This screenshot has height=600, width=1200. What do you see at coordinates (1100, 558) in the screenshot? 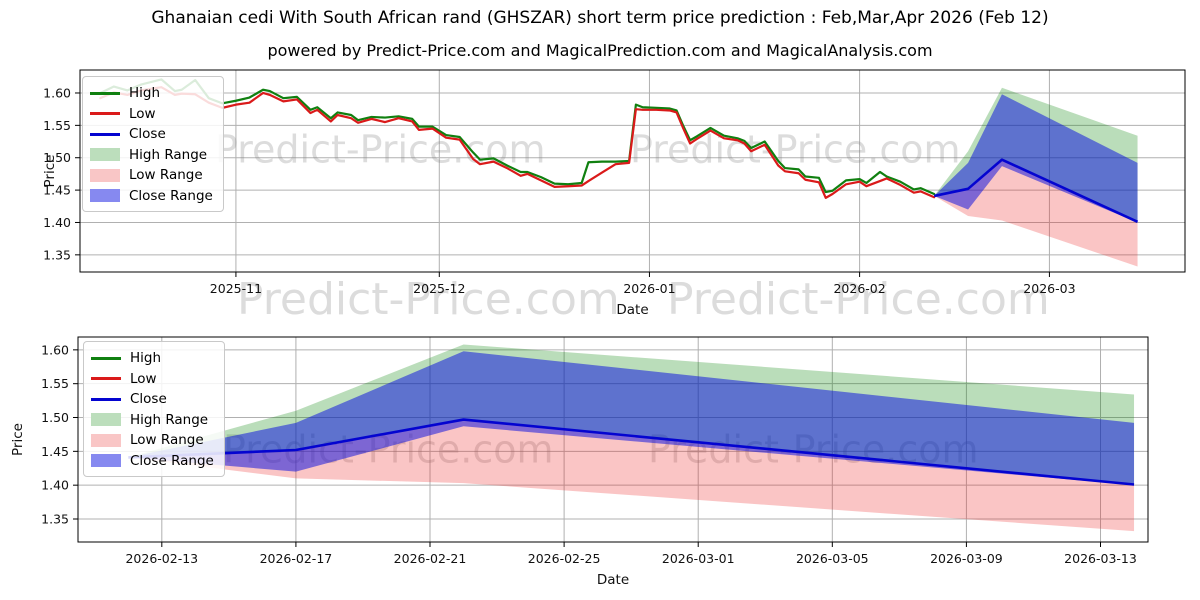
I see `x-tick-label: 2026-03-13` at bounding box center [1100, 558].